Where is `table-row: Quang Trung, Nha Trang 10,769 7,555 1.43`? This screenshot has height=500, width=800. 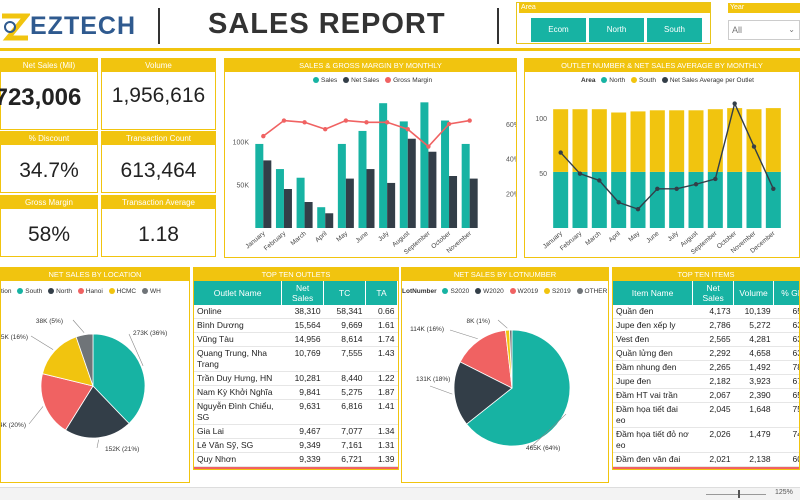 table-row: Quang Trung, Nha Trang 10,769 7,555 1.43 is located at coordinates (296, 359).